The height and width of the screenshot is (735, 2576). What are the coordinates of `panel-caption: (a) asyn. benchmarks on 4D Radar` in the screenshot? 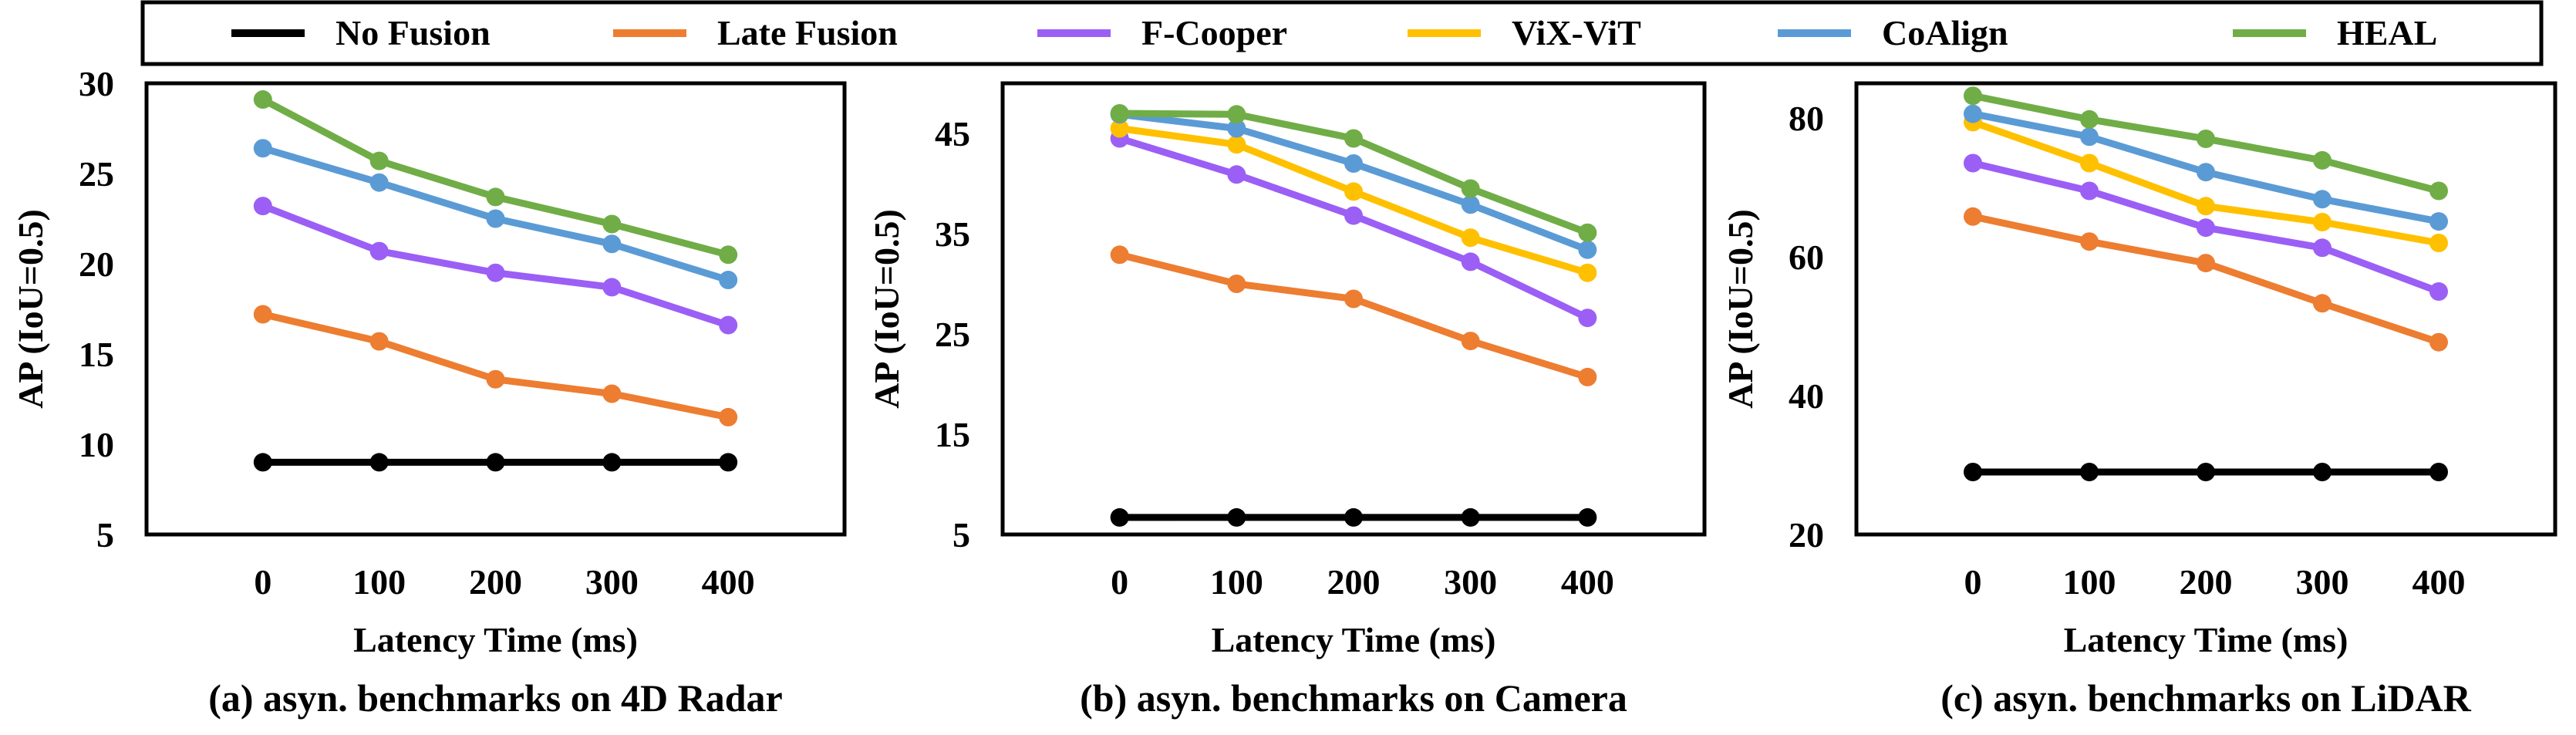 It's located at (495, 698).